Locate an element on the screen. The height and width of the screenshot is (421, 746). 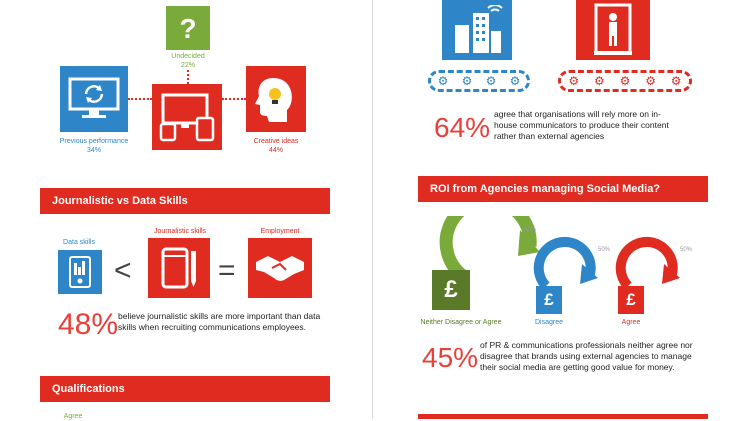
right-connector is located at coordinates (234, 99).